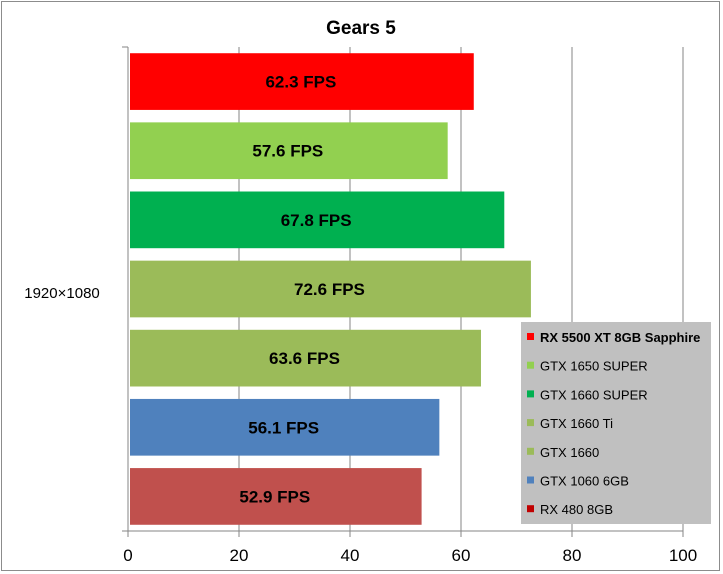  Describe the element at coordinates (594, 394) in the screenshot. I see `legend-label: GTX 1660 SUPER` at that location.